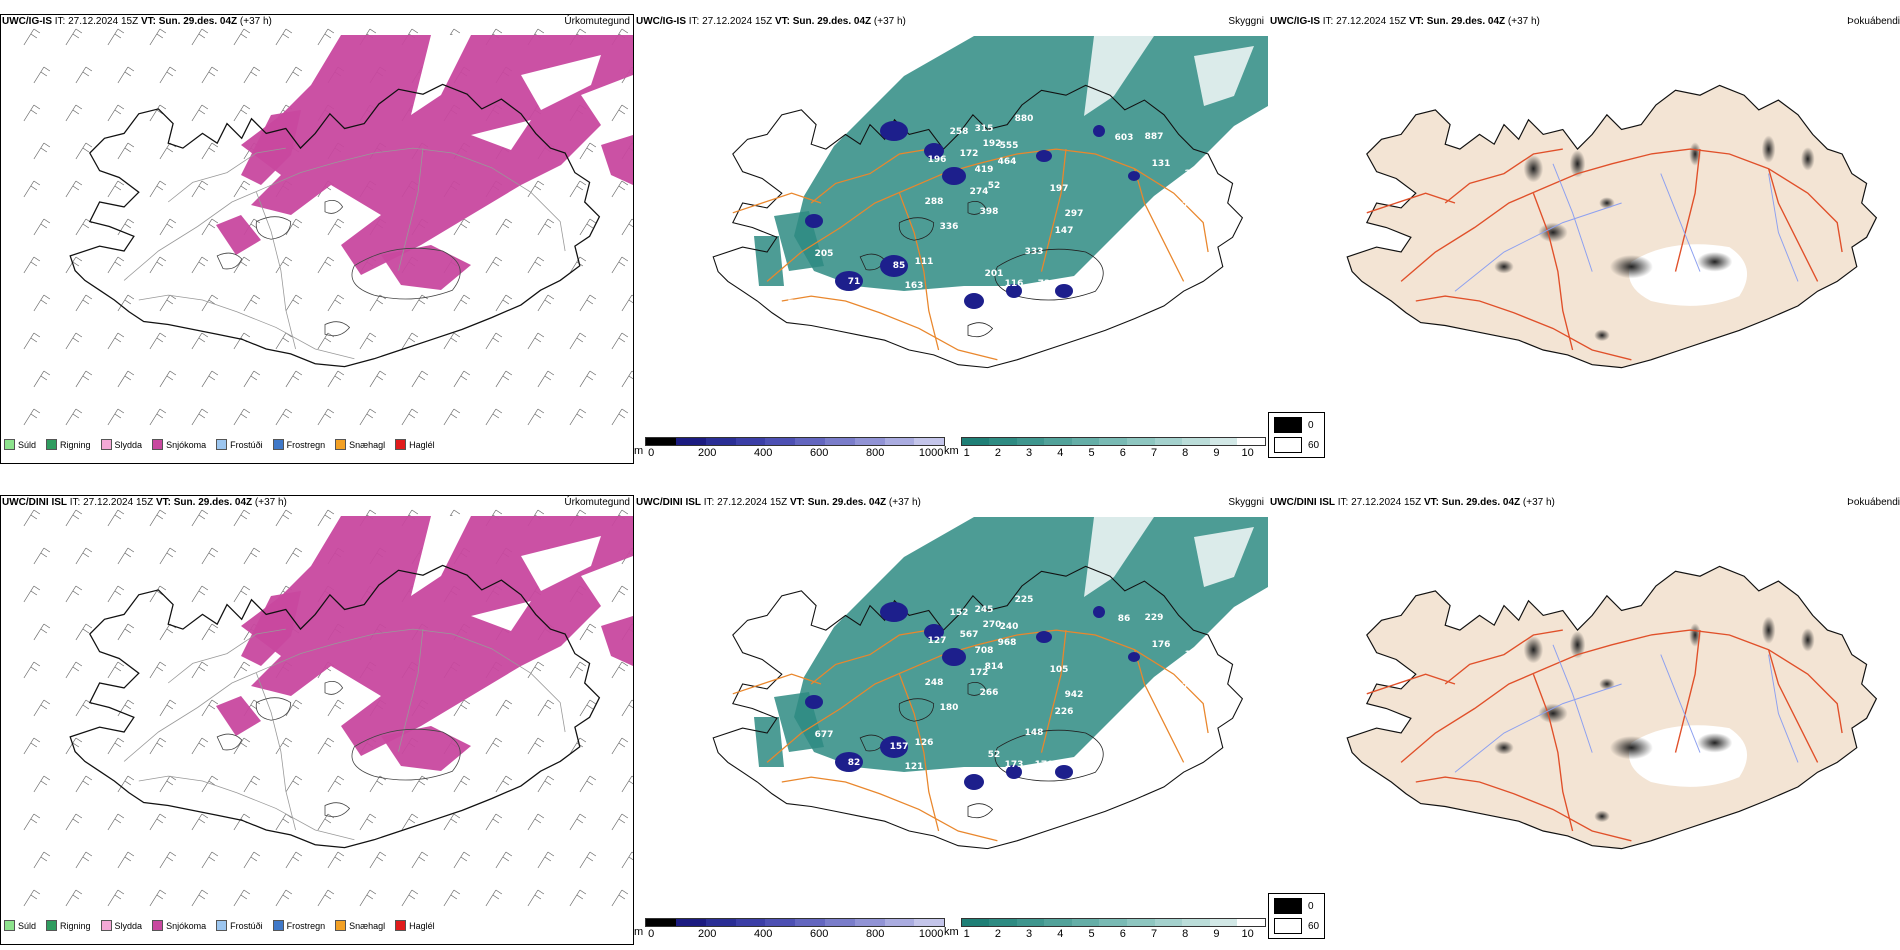 The width and height of the screenshot is (1900, 950). Describe the element at coordinates (639, 932) in the screenshot. I see `colorbar-unit: m` at that location.